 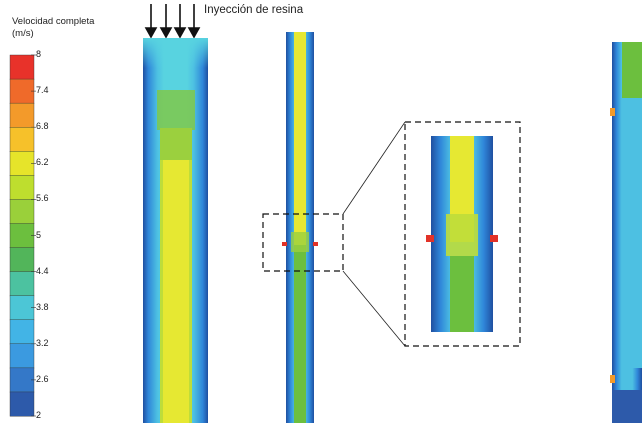 What do you see at coordinates (42, 342) in the screenshot?
I see `legend-tick-label: 3.2` at bounding box center [42, 342].